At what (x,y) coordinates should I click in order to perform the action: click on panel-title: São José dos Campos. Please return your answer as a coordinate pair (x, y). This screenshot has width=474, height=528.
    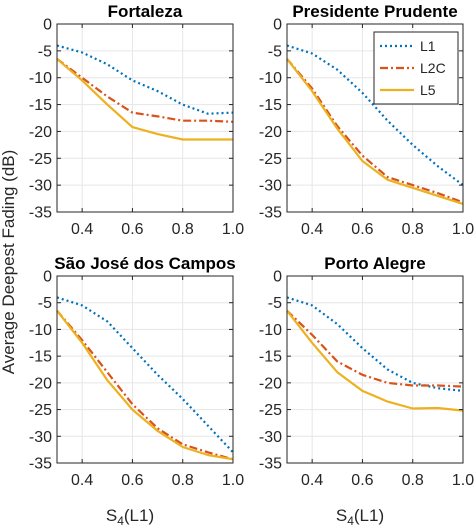
    Looking at the image, I should click on (144, 263).